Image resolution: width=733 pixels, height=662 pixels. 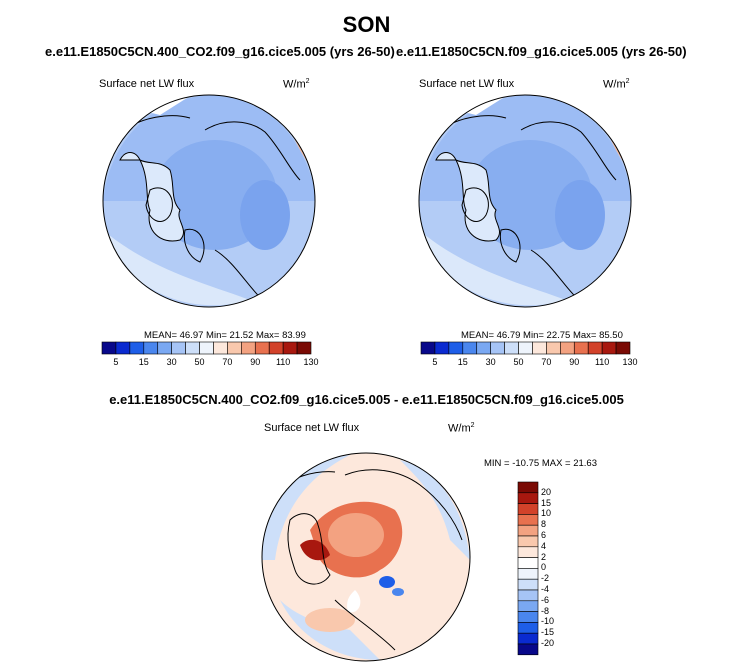 I want to click on diff-colorbar-tick-label: 15, so click(x=546, y=502).